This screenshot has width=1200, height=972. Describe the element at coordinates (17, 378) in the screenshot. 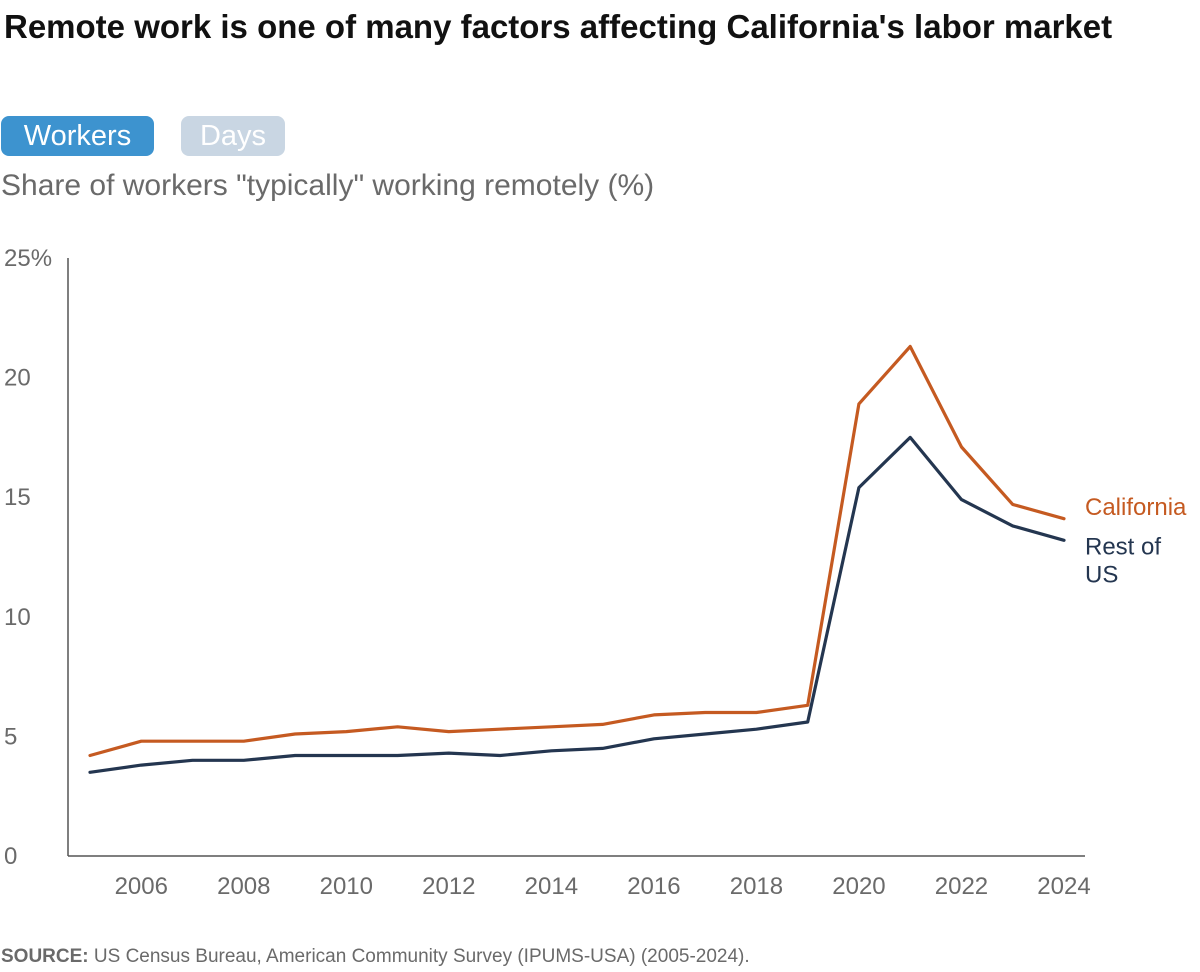

I see `y-tick-label: 20` at that location.